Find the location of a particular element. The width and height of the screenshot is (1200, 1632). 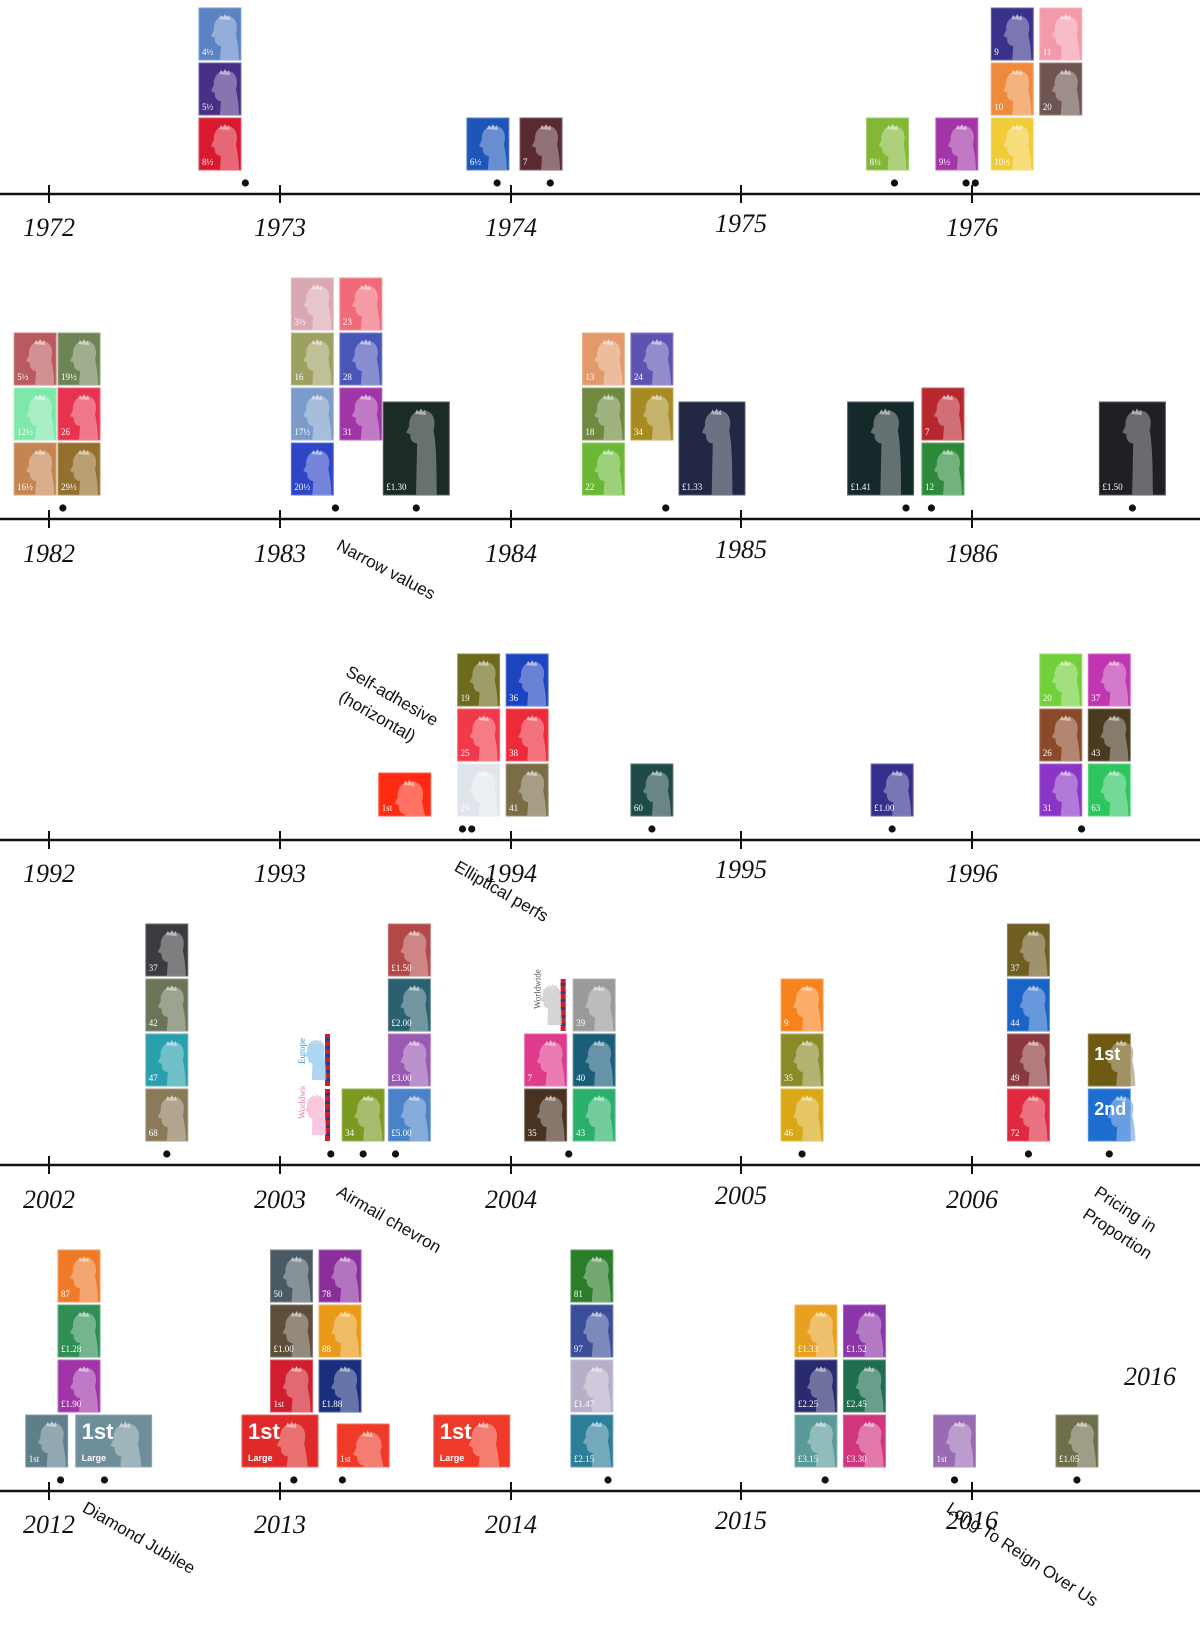

stamp: 10½ is located at coordinates (1012, 144).